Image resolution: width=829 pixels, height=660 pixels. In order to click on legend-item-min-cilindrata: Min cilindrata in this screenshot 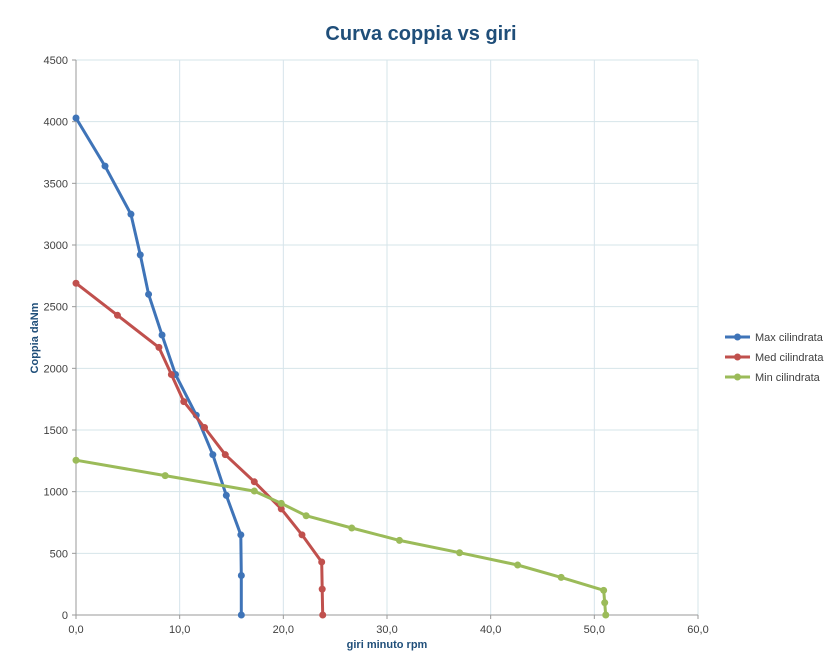, I will do `click(773, 378)`.